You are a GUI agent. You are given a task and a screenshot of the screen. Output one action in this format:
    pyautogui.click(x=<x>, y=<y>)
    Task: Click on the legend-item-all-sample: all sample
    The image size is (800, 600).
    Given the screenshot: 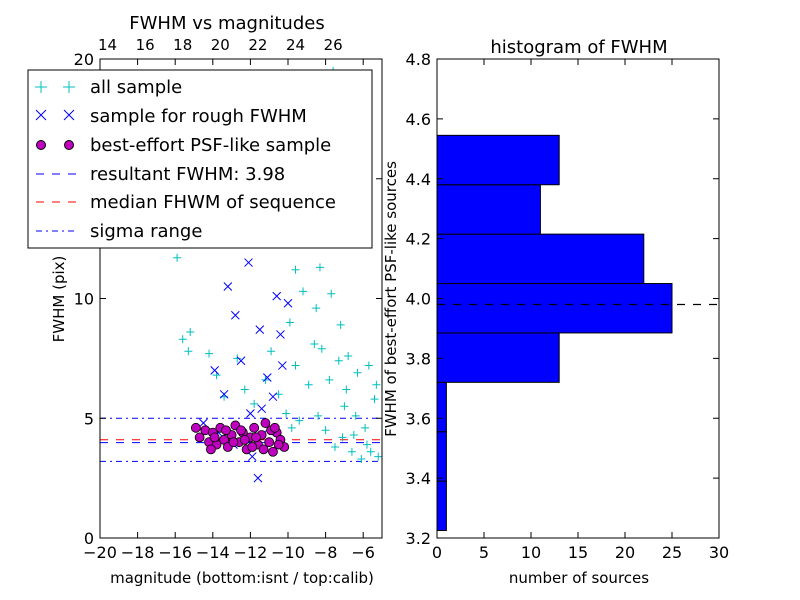 What is the action you would take?
    pyautogui.click(x=108, y=87)
    